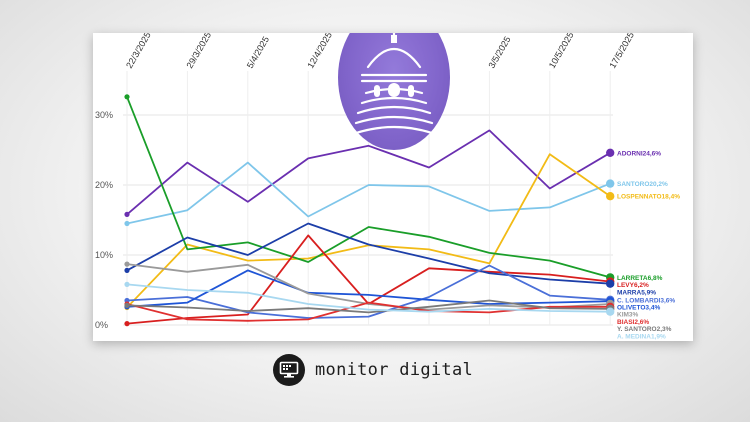  I want to click on series-end-label: BIASI2,6%, so click(633, 322).